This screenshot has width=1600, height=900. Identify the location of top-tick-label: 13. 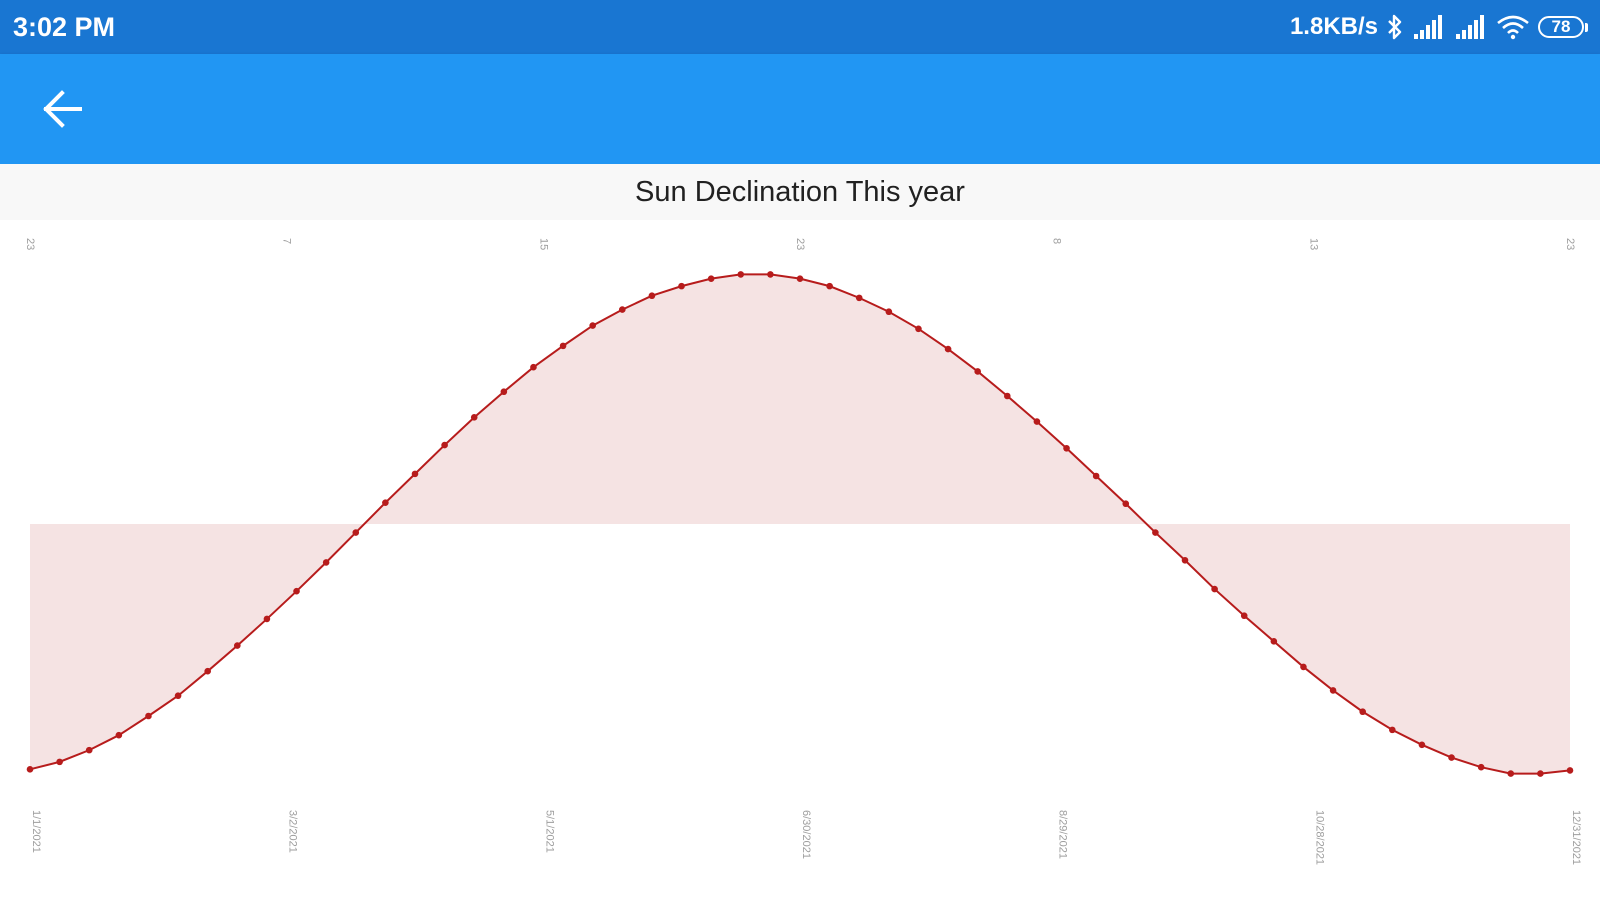
(1313, 244).